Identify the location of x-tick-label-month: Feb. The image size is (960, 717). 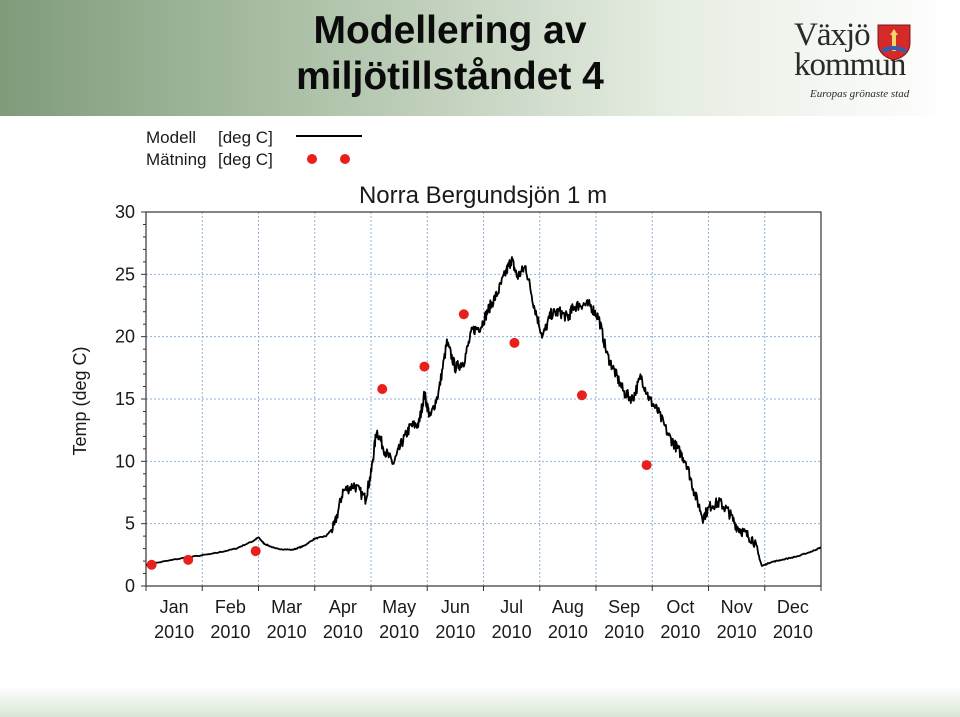
(230, 607).